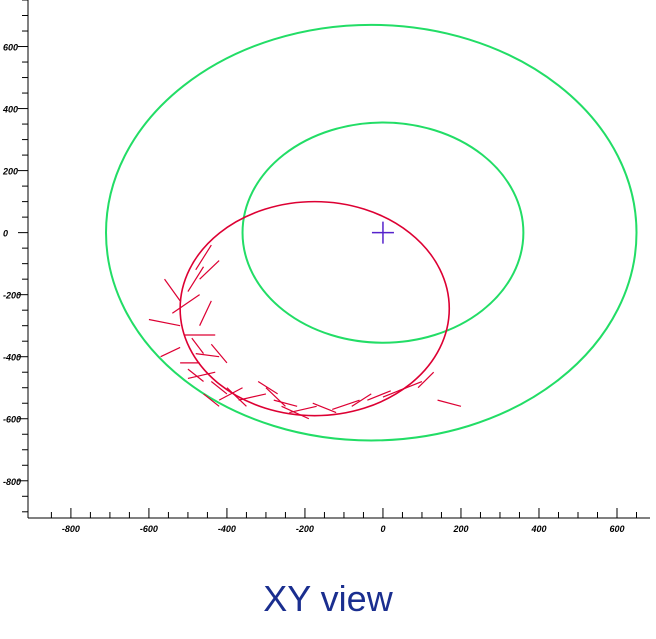 The height and width of the screenshot is (639, 656). What do you see at coordinates (5, 234) in the screenshot?
I see `y-tick-label: 0` at bounding box center [5, 234].